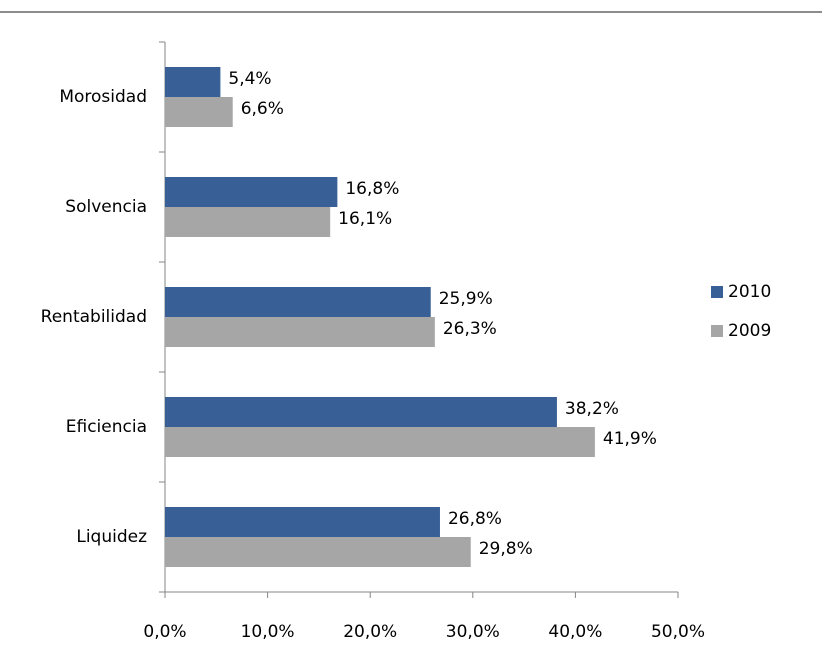 The height and width of the screenshot is (670, 822). I want to click on y-tick-label: Solvencia, so click(106, 207).